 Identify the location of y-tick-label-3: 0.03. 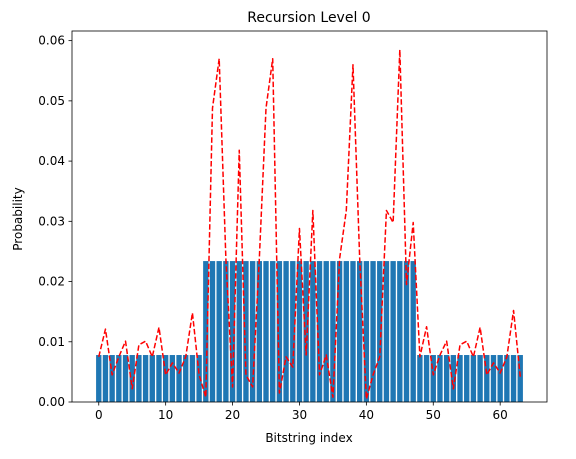
(51, 221).